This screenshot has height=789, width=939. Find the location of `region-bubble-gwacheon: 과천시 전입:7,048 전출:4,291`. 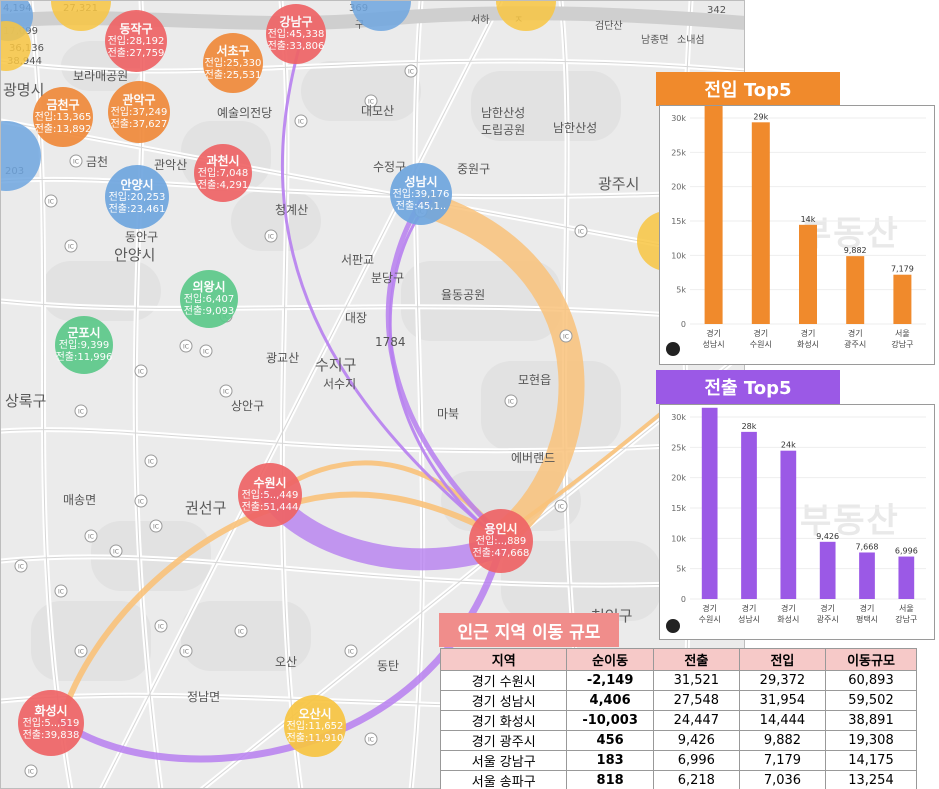

region-bubble-gwacheon: 과천시 전입:7,048 전출:4,291 is located at coordinates (223, 173).